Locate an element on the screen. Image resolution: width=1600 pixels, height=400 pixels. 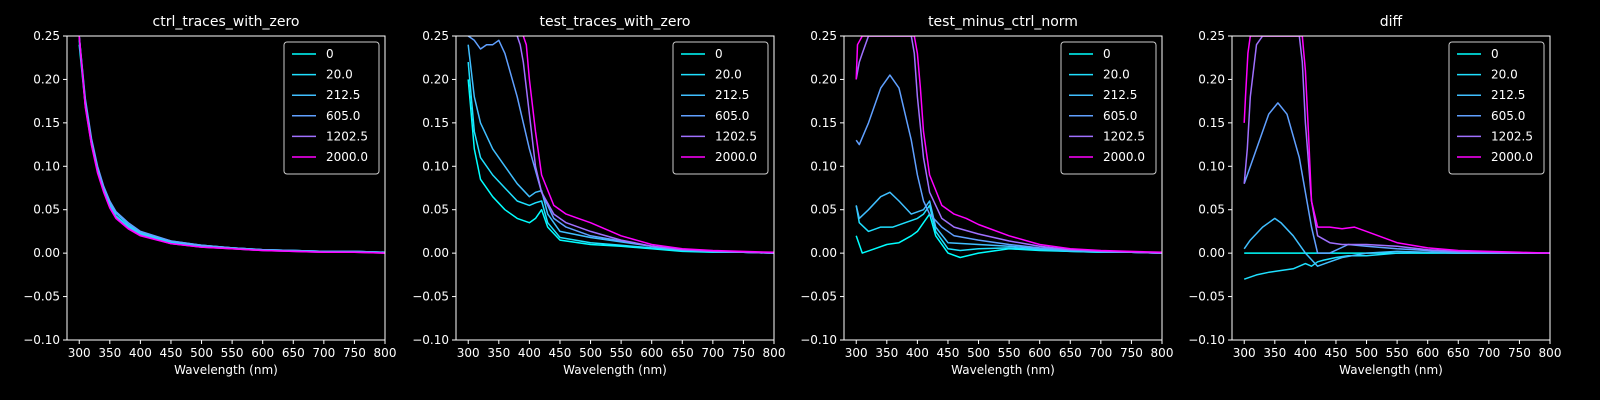
subplot-title: test_minus_ctrl_norm is located at coordinates (1003, 22).